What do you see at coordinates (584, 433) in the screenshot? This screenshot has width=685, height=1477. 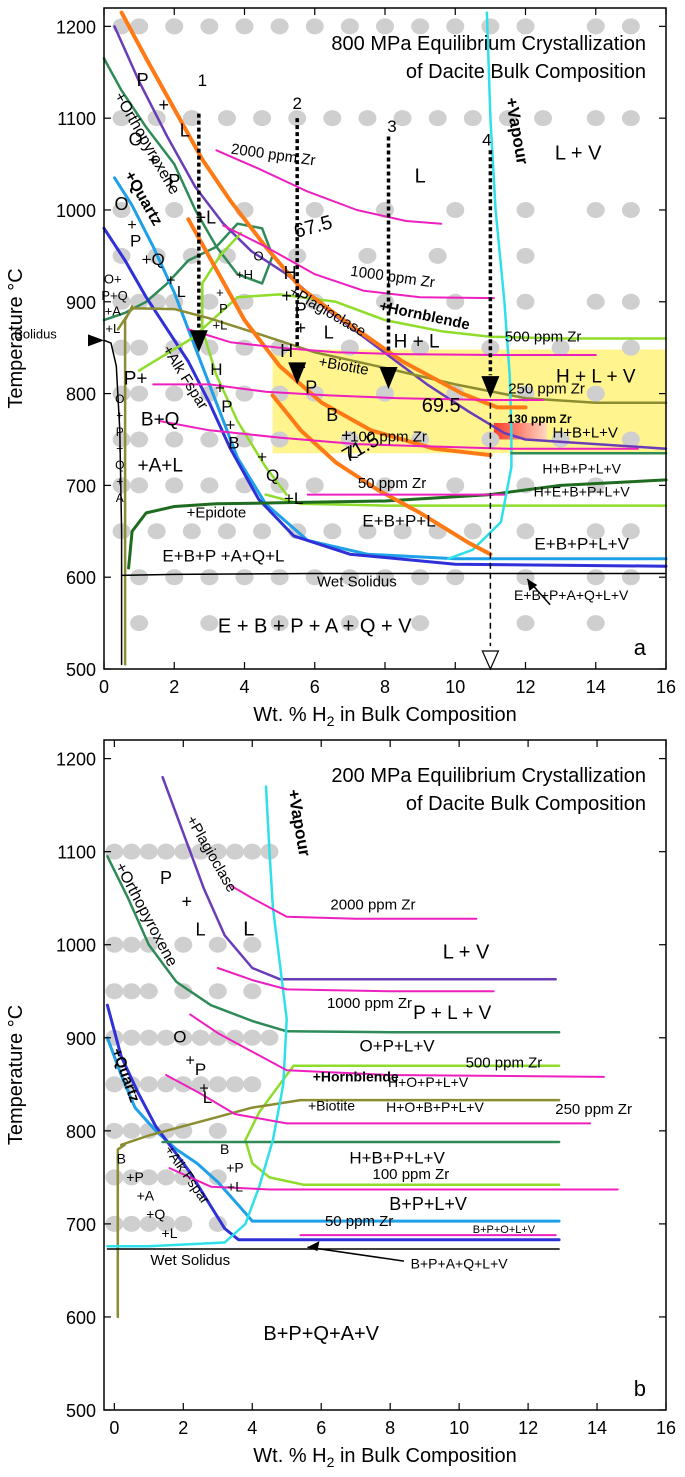 I see `annotation-h-b-l-v: H+B+L+V` at bounding box center [584, 433].